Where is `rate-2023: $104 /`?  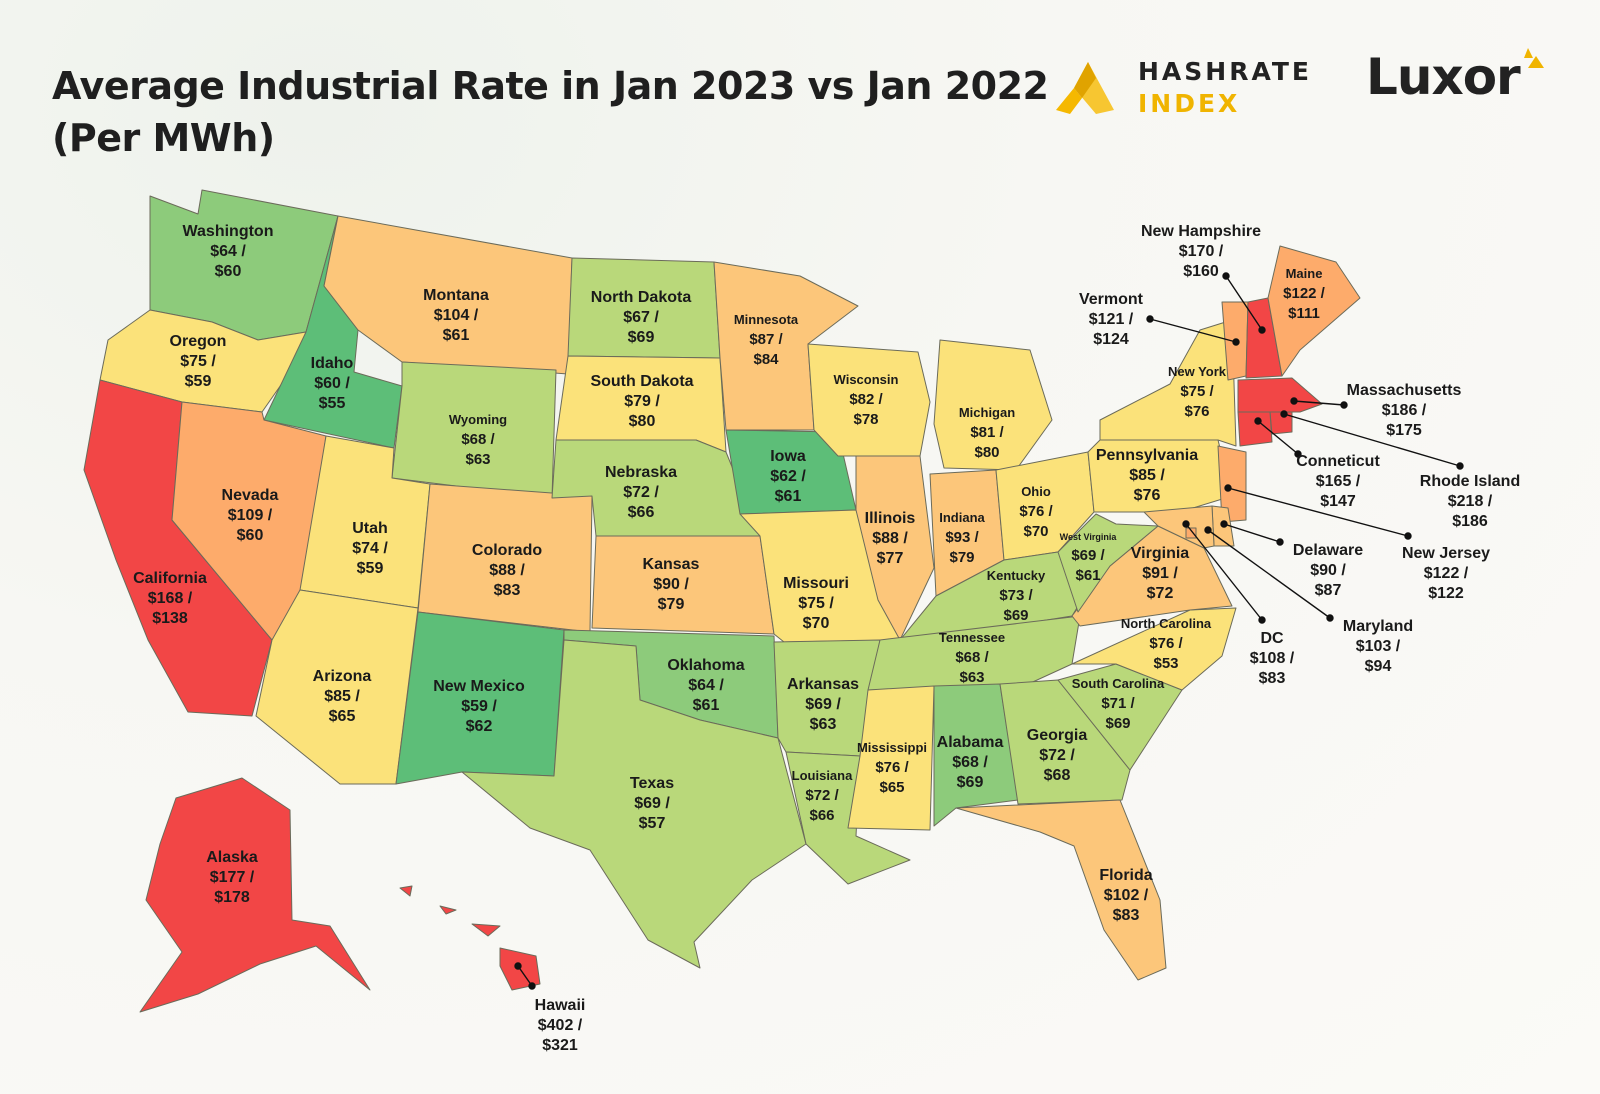 rate-2023: $104 / is located at coordinates (456, 315).